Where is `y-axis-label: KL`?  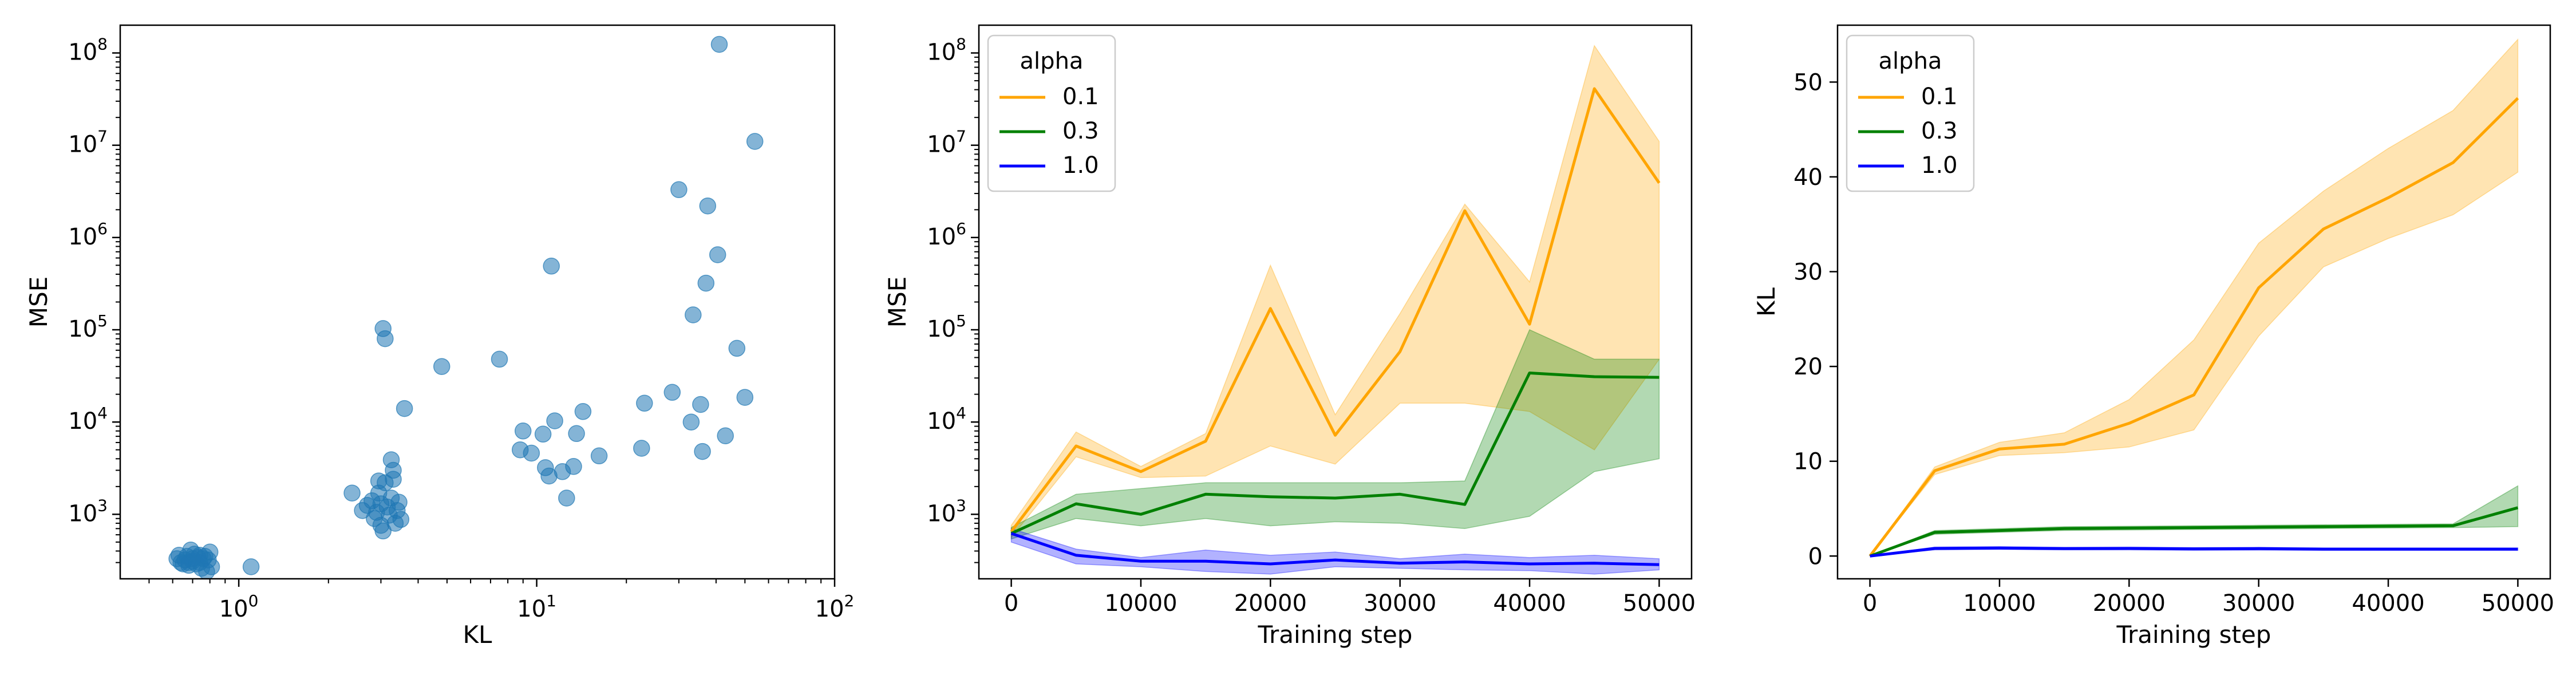
y-axis-label: KL is located at coordinates (1766, 302).